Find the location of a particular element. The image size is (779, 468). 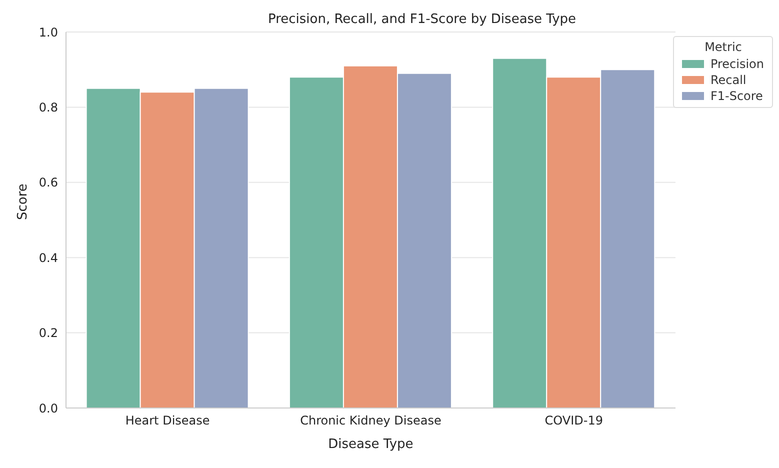

x-tick-label: Chronic Kidney Disease is located at coordinates (371, 421).